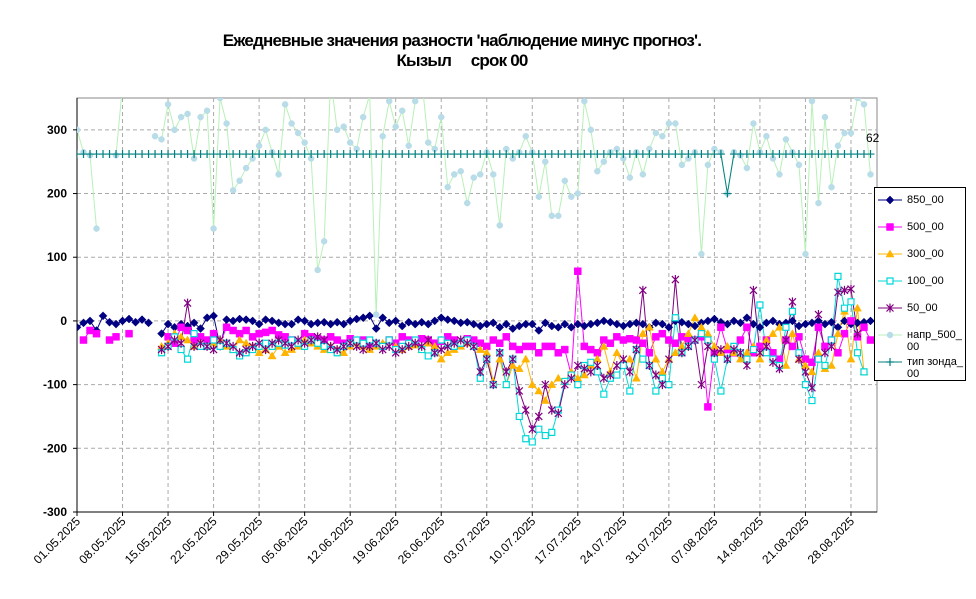 The height and width of the screenshot is (599, 976). What do you see at coordinates (421, 540) in the screenshot?
I see `x-tick-label: 26.06.2025` at bounding box center [421, 540].